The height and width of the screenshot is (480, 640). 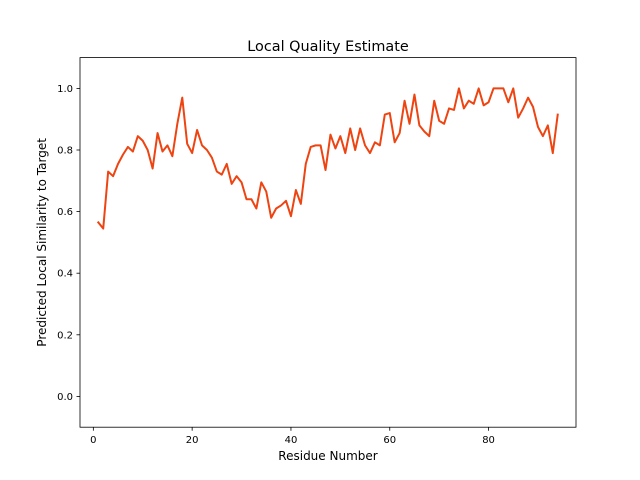 I want to click on y-tick-label: 0.4, so click(x=65, y=274).